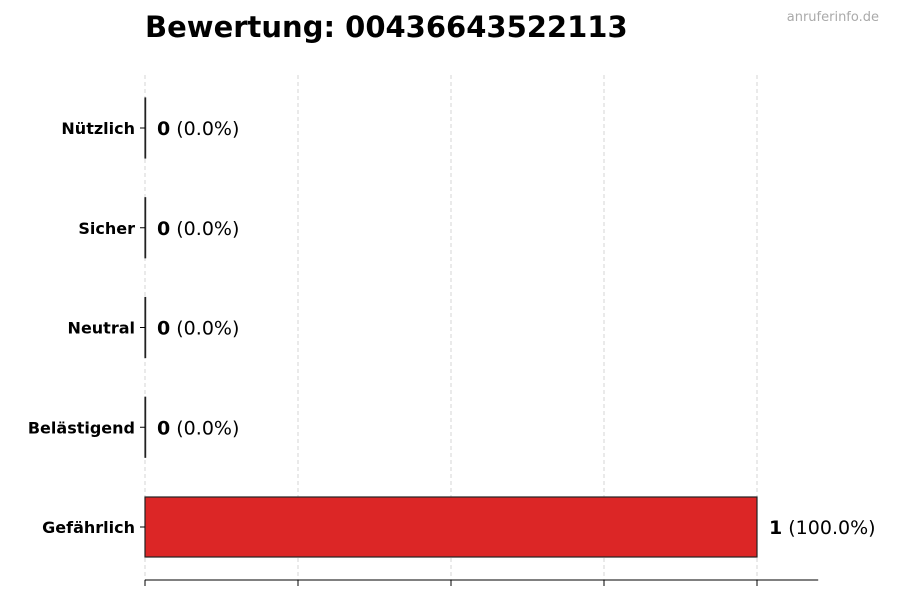  What do you see at coordinates (101, 328) in the screenshot?
I see `category-label: Neutral` at bounding box center [101, 328].